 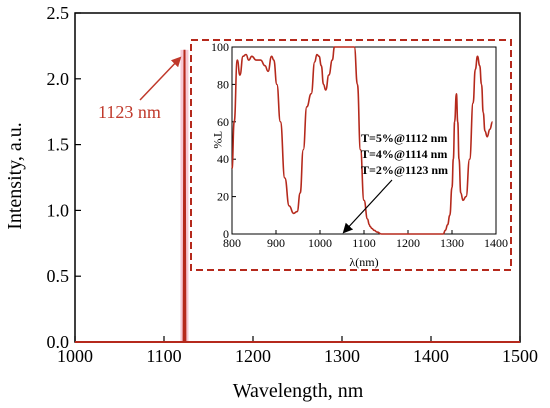 I want to click on inset-x-tick-label: 900, so click(x=276, y=243).